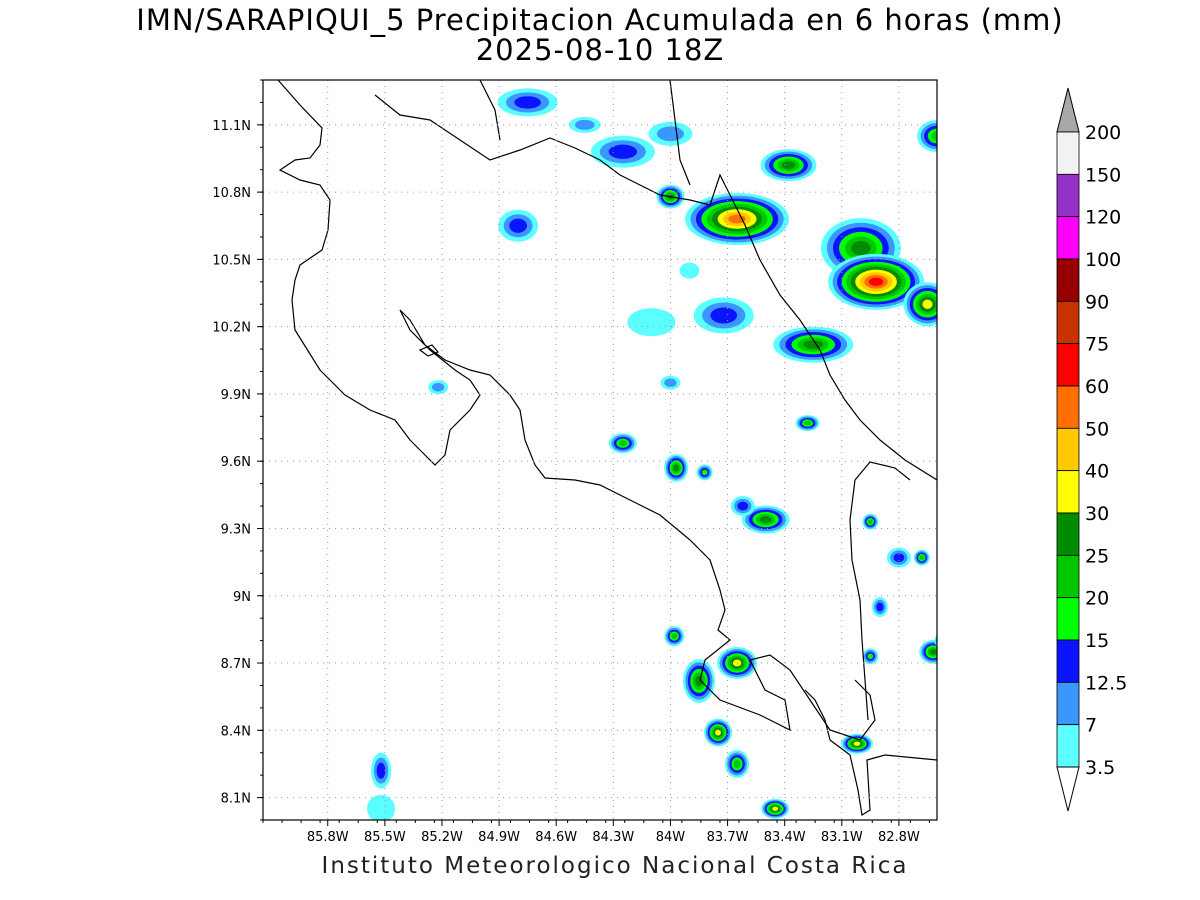 This screenshot has height=900, width=1200. I want to click on x-tick-label: 85.5W, so click(385, 837).